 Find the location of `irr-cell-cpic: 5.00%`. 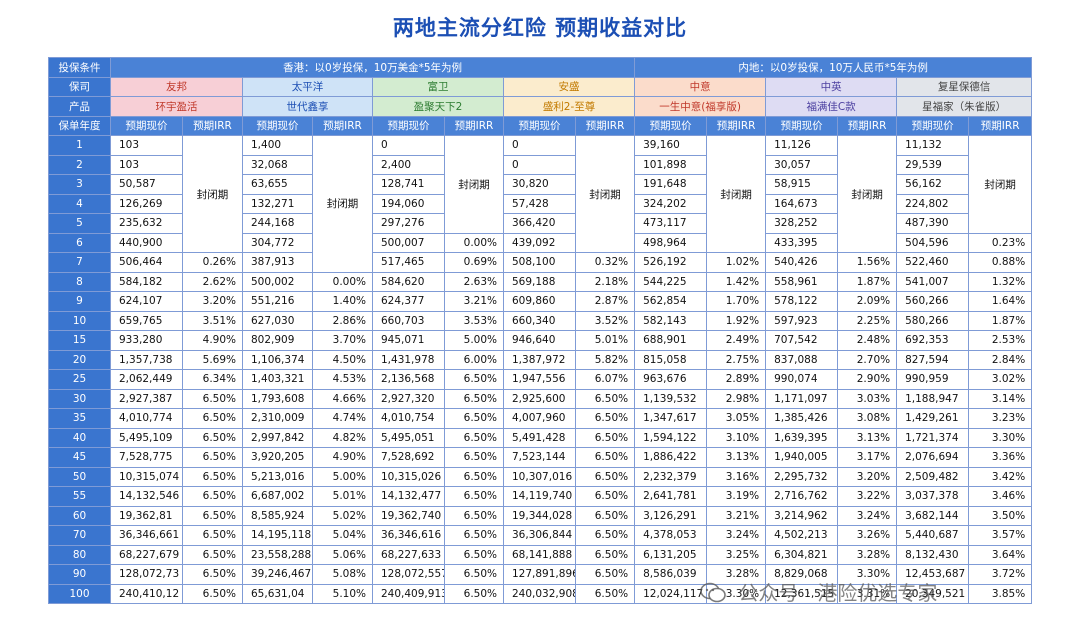

irr-cell-cpic: 5.00% is located at coordinates (342, 476).